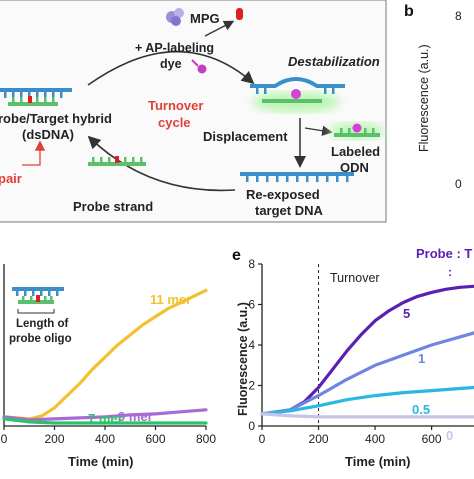 The width and height of the screenshot is (474, 479). What do you see at coordinates (318, 130) in the screenshot?
I see `labeled-odn-arrow` at bounding box center [318, 130].